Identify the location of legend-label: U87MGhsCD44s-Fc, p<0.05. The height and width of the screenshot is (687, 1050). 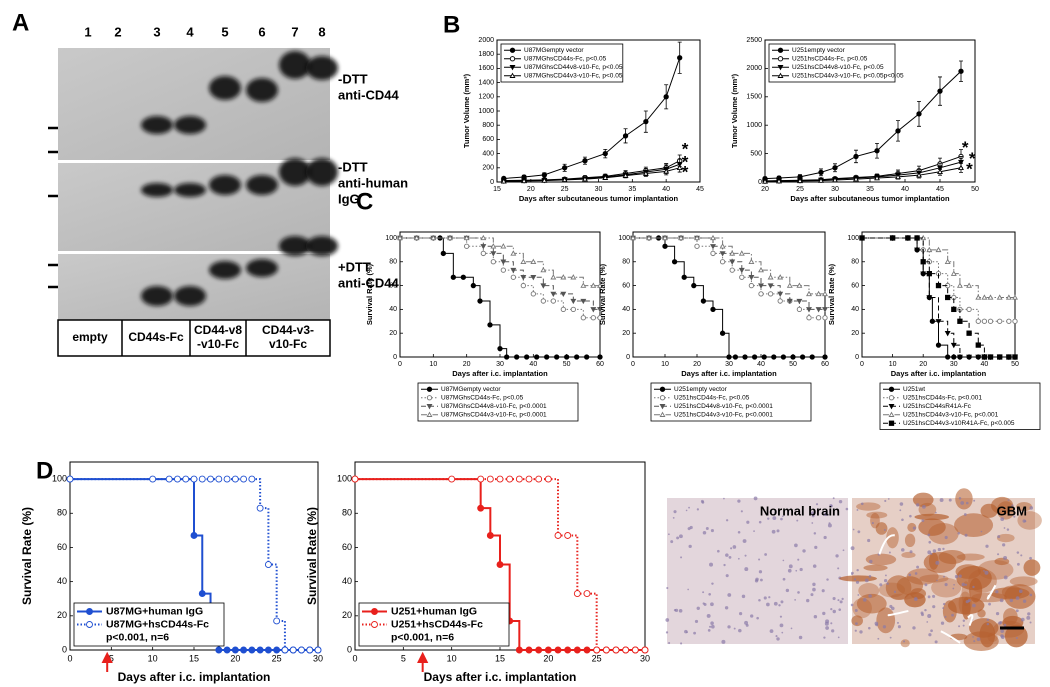
(565, 58).